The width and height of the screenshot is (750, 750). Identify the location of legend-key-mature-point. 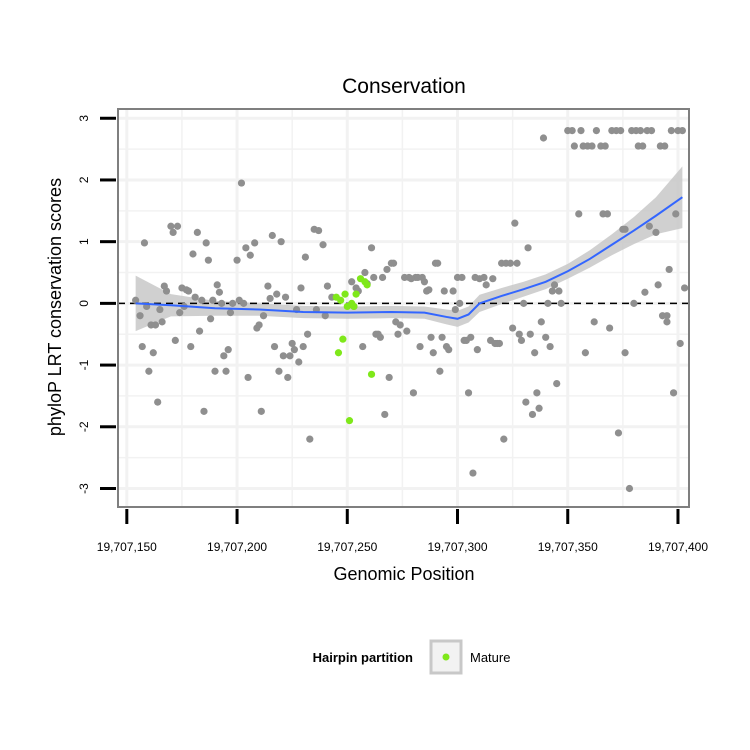
(446, 657).